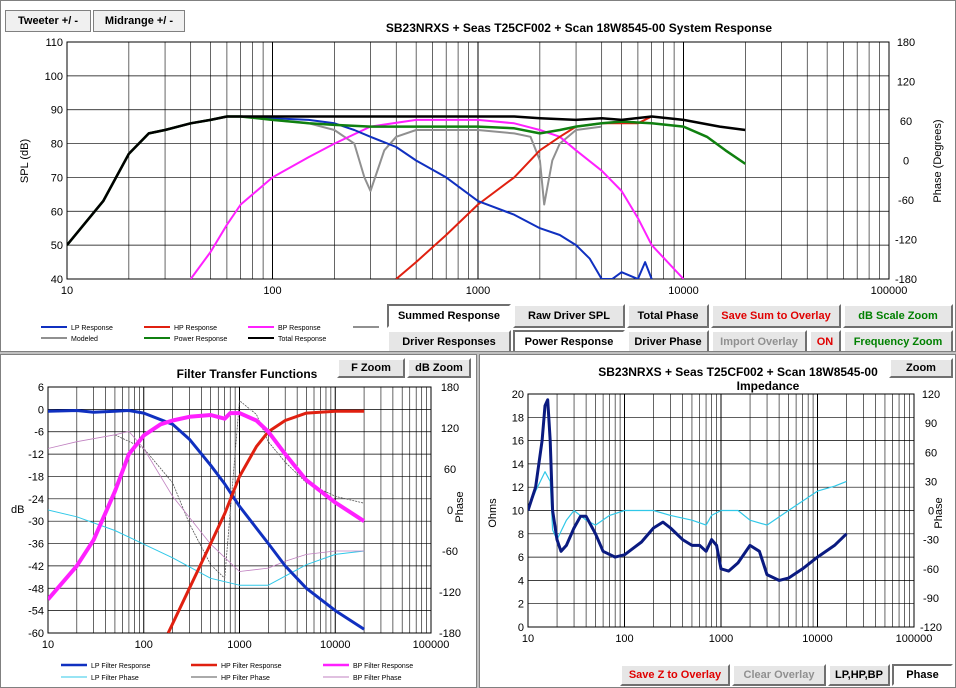 The image size is (956, 688). I want to click on summed-response-button: Summed Response, so click(449, 316).